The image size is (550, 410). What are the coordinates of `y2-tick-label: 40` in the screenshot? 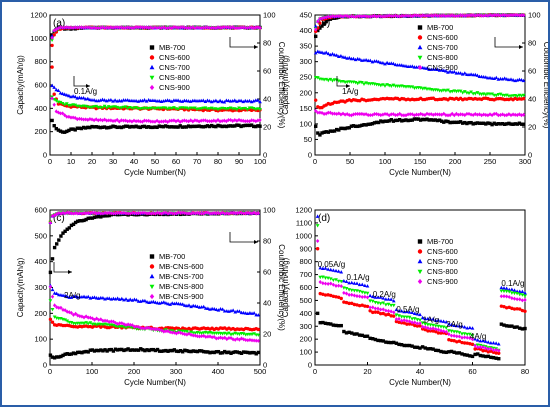 It's located at (267, 99).